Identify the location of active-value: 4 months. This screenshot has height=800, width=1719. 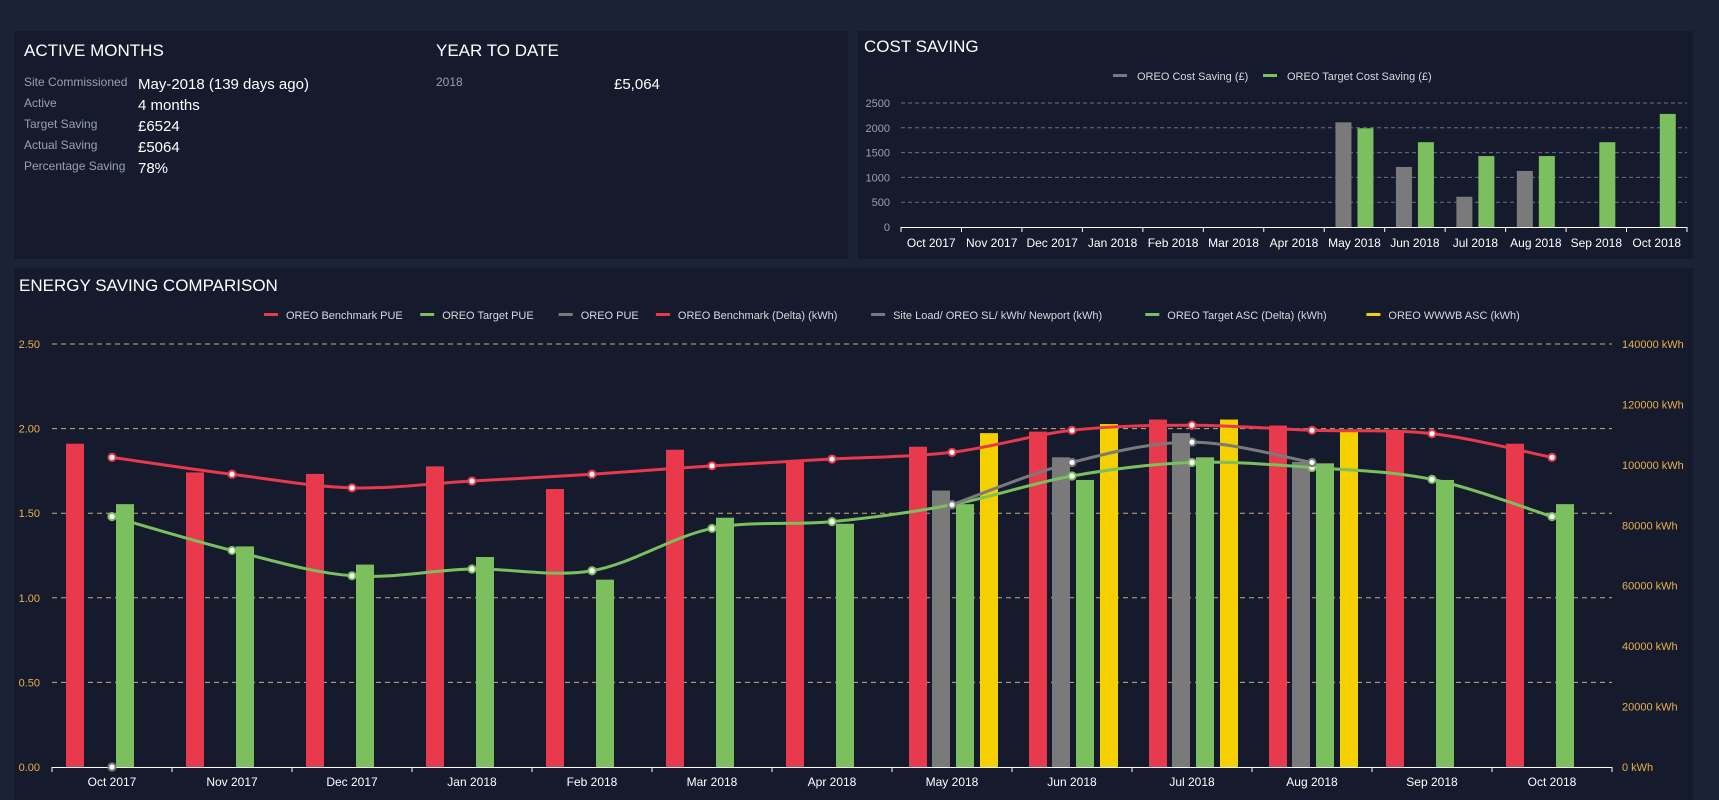
(169, 105).